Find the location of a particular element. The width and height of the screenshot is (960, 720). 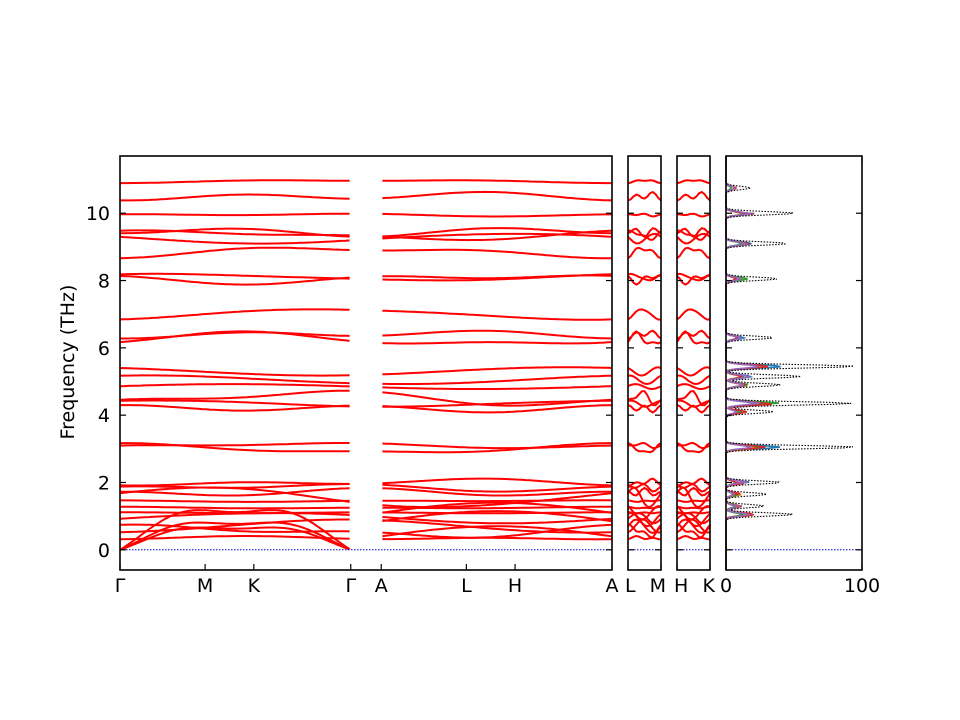

dos-x-tick-label: 0 is located at coordinates (726, 586).